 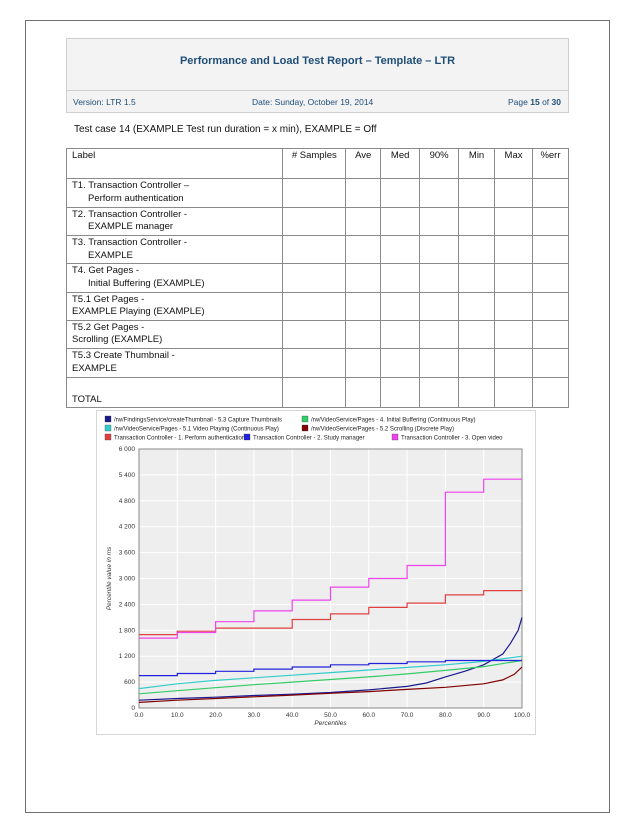 What do you see at coordinates (483, 715) in the screenshot?
I see `x-tick-label: 90.0` at bounding box center [483, 715].